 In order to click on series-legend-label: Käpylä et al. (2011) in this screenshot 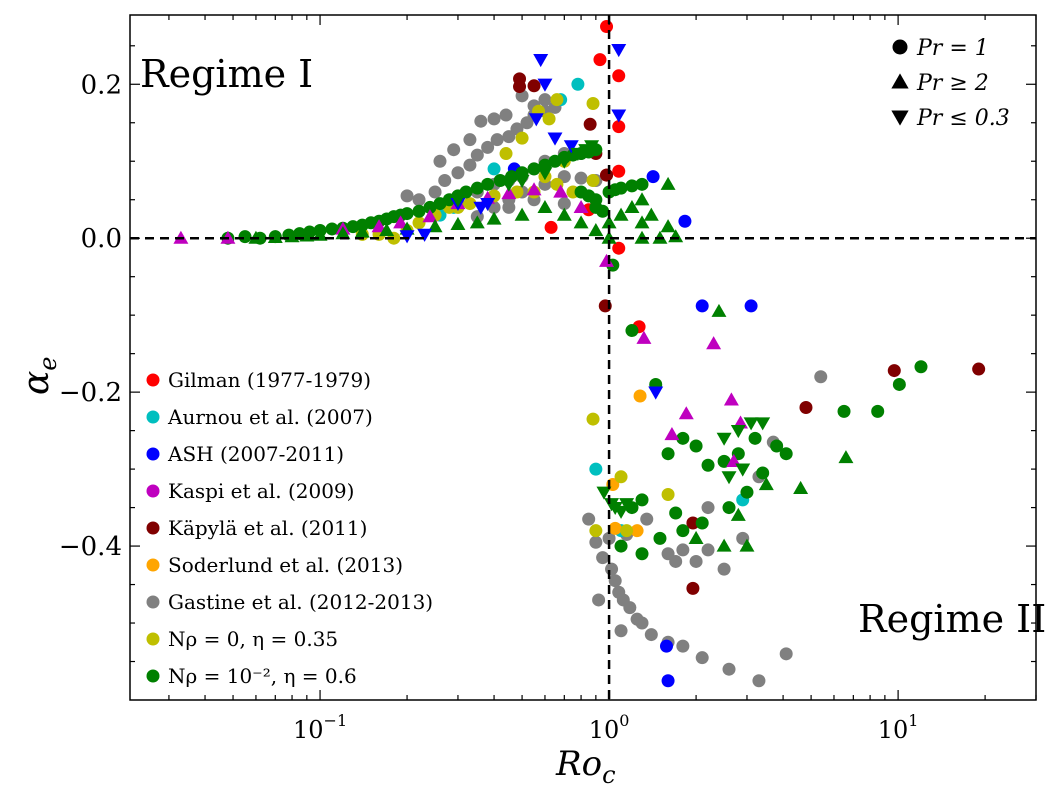, I will do `click(267, 528)`.